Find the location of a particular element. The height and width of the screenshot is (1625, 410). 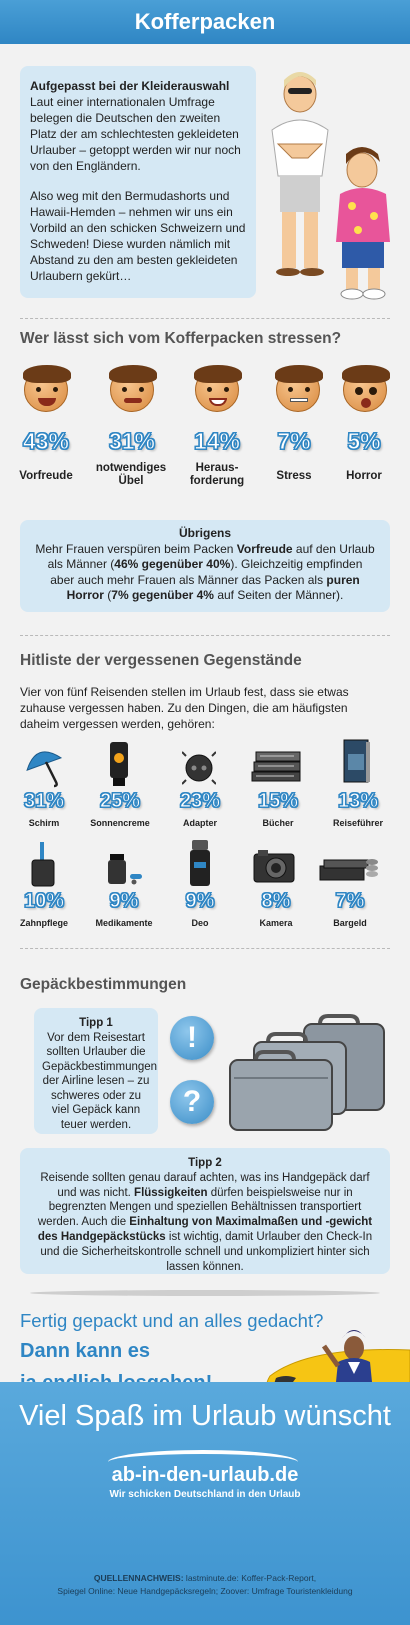

stat-label: notwendiges Übel is located at coordinates (131, 474).